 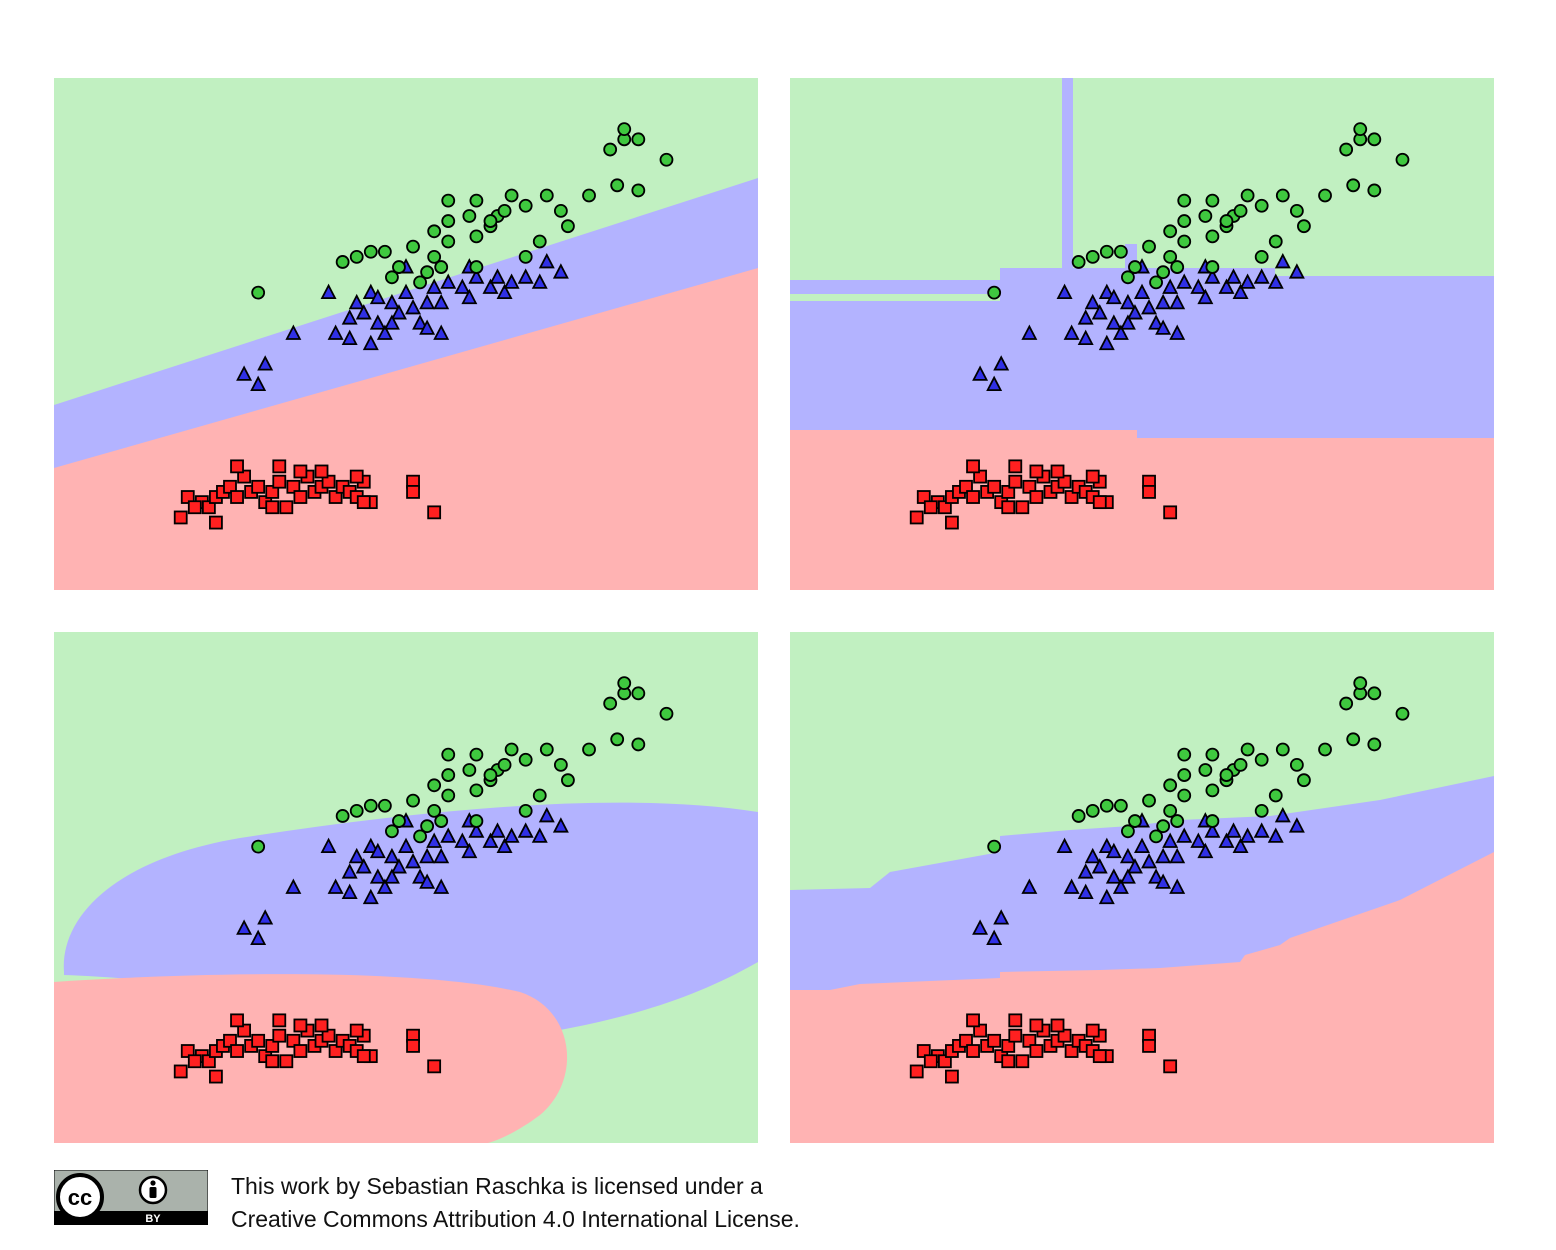 I want to click on cc-letters: cc, so click(x=80, y=1197).